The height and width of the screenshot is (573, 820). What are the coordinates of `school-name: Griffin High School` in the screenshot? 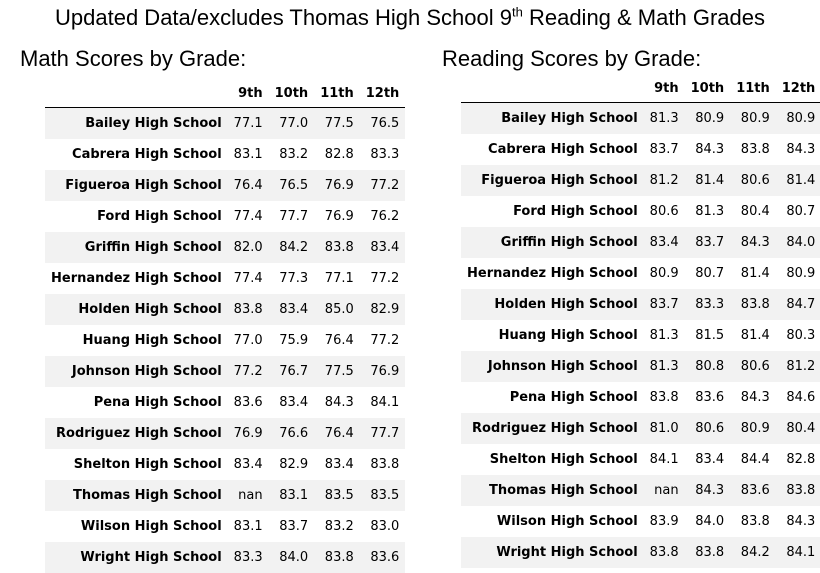 It's located at (153, 247).